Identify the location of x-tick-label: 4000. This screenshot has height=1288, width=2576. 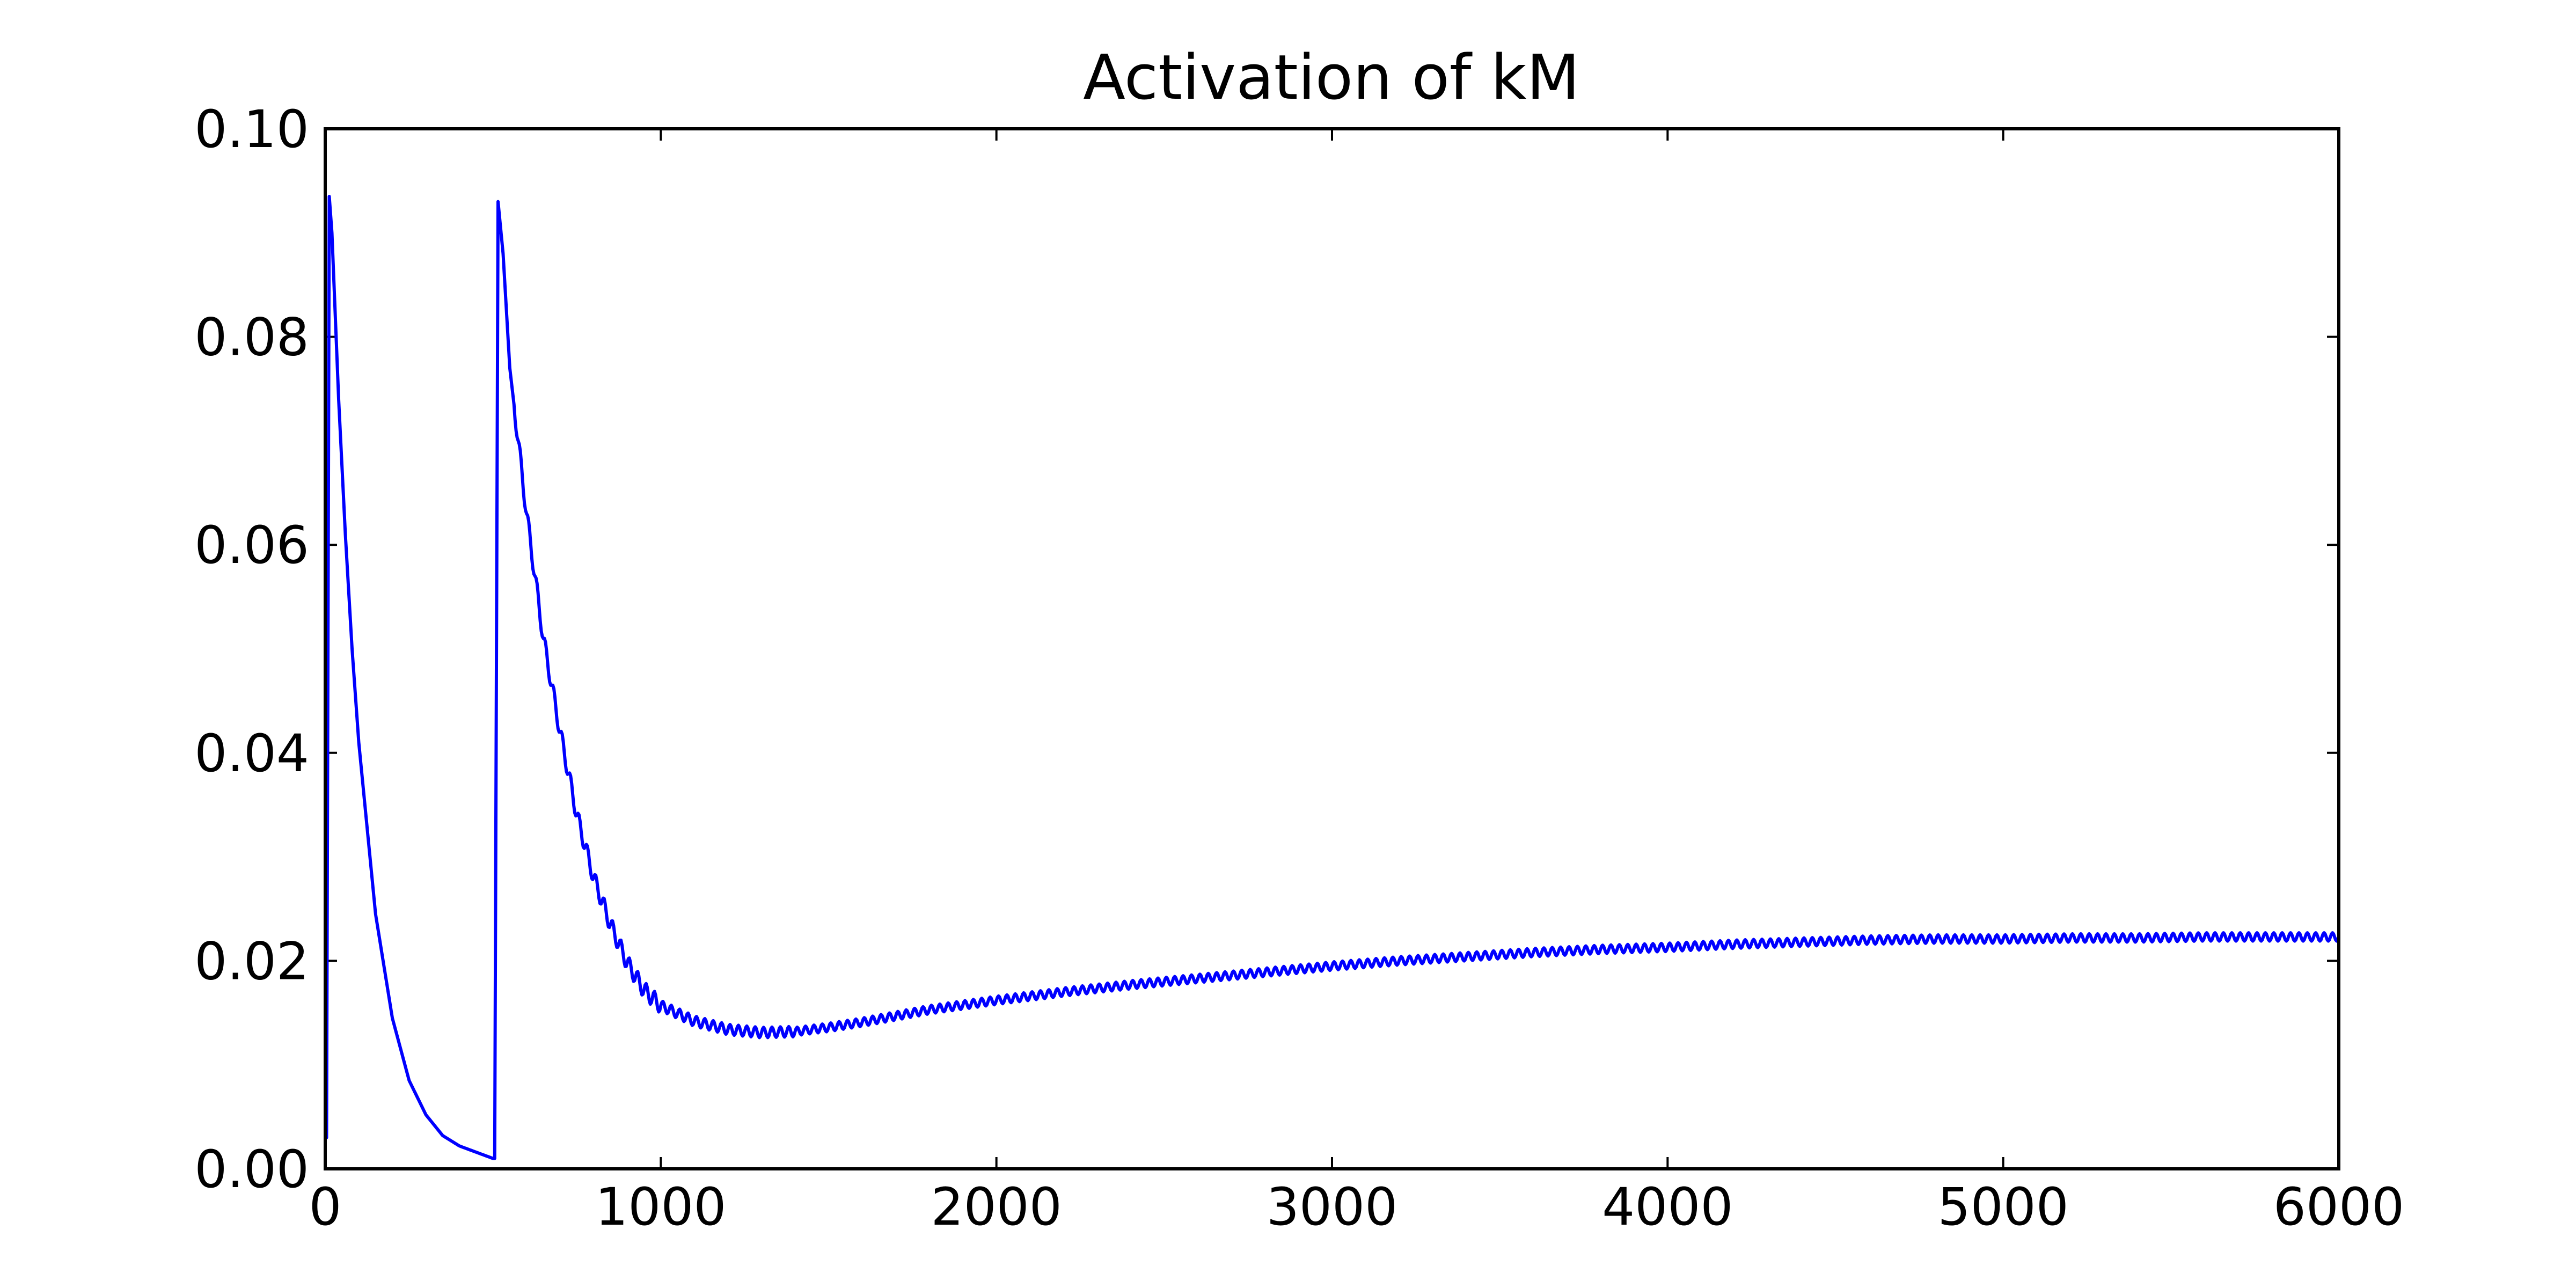
(1667, 1207).